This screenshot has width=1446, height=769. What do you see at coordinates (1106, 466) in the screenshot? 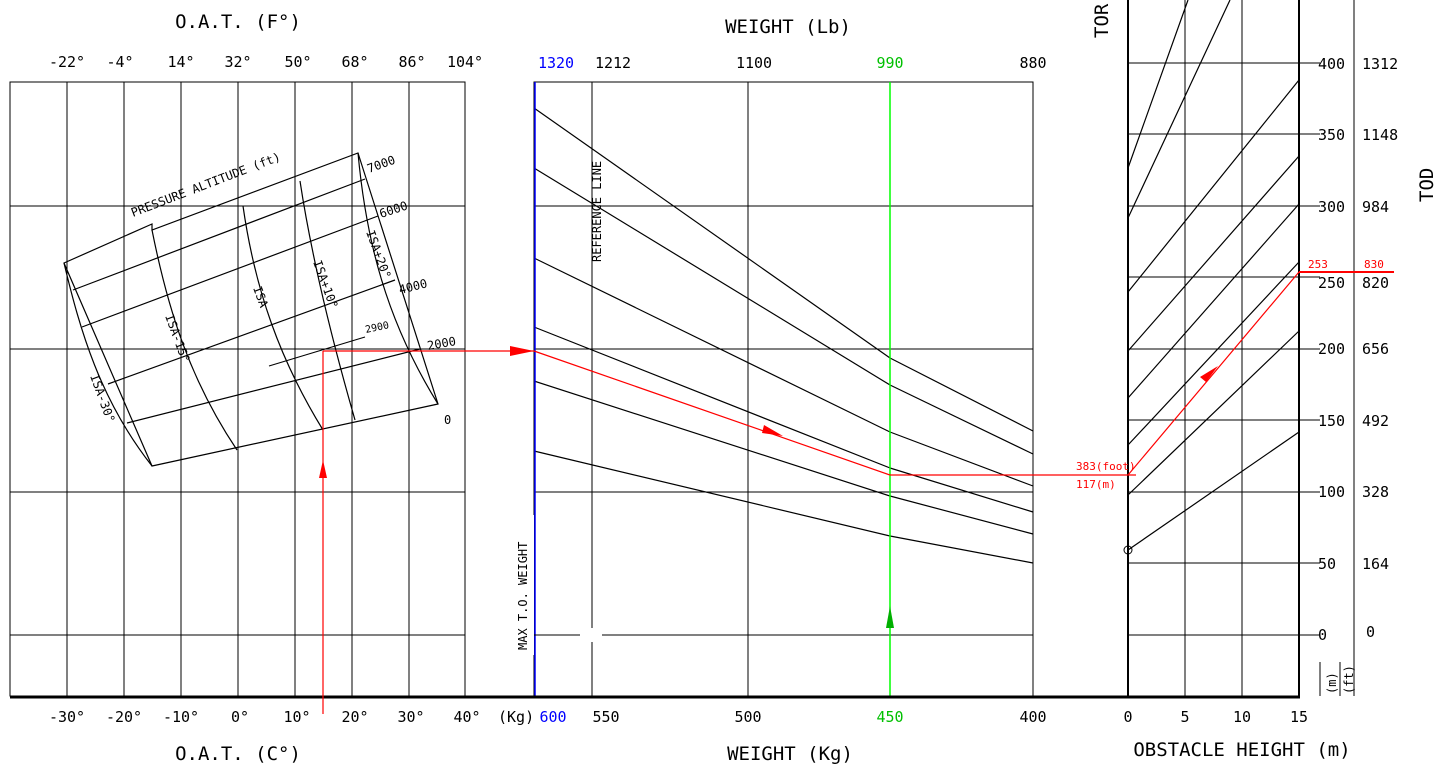
I see `tor-foot-label: 383(foot)` at bounding box center [1106, 466].